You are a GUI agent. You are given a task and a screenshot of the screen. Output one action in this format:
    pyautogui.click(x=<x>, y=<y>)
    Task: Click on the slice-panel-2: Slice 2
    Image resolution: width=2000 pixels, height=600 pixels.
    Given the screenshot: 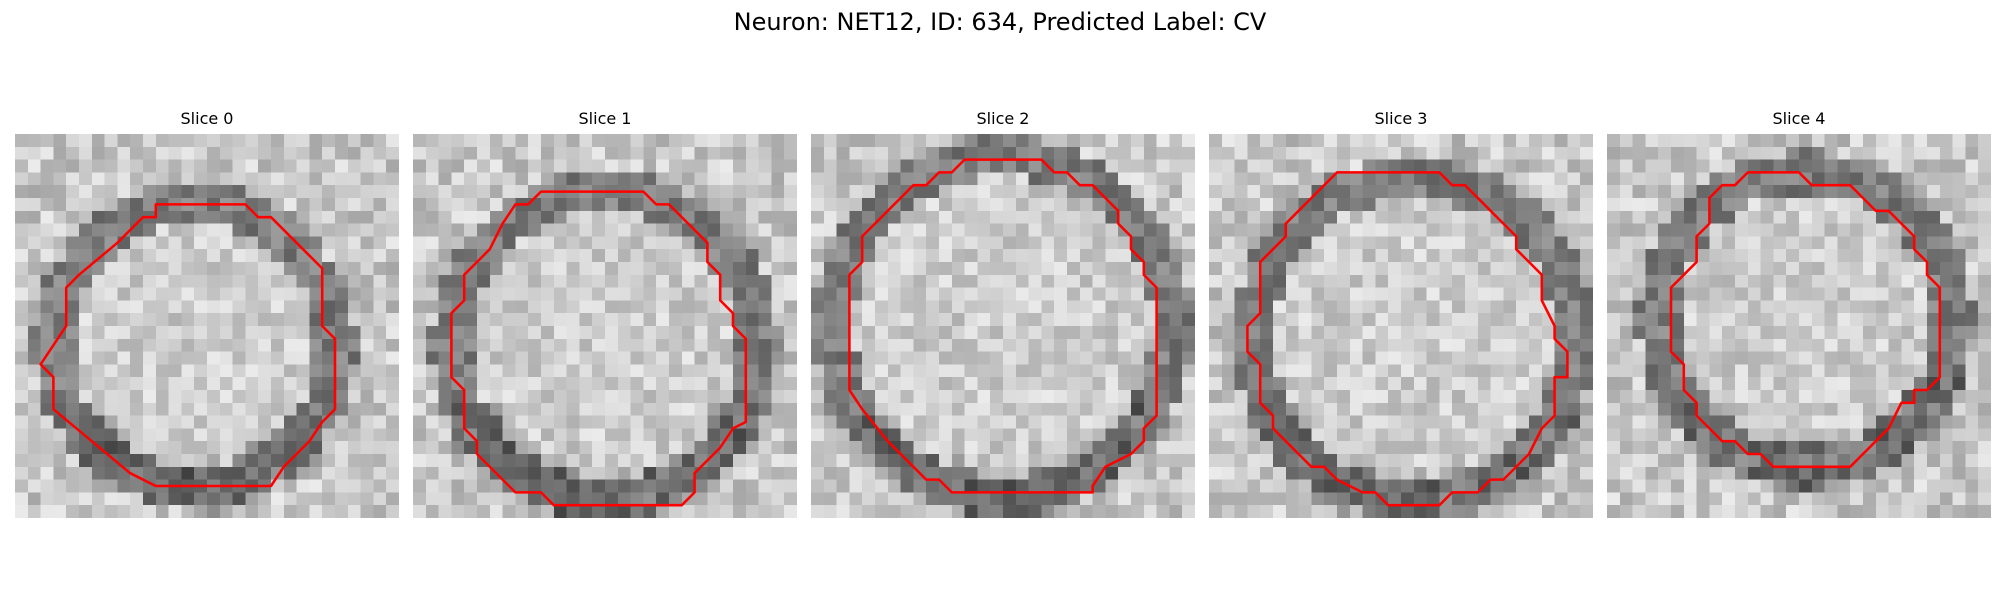 What is the action you would take?
    pyautogui.click(x=1003, y=313)
    